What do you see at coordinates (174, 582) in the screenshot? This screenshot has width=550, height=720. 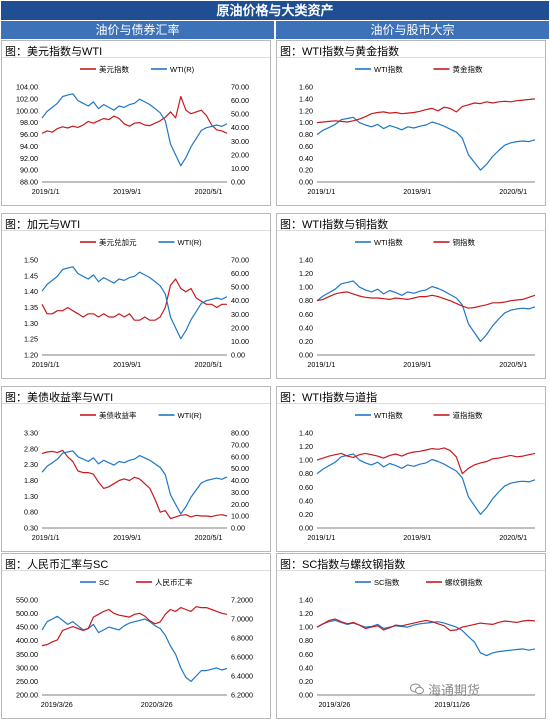 I see `legend-label: 人民币汇率` at bounding box center [174, 582].